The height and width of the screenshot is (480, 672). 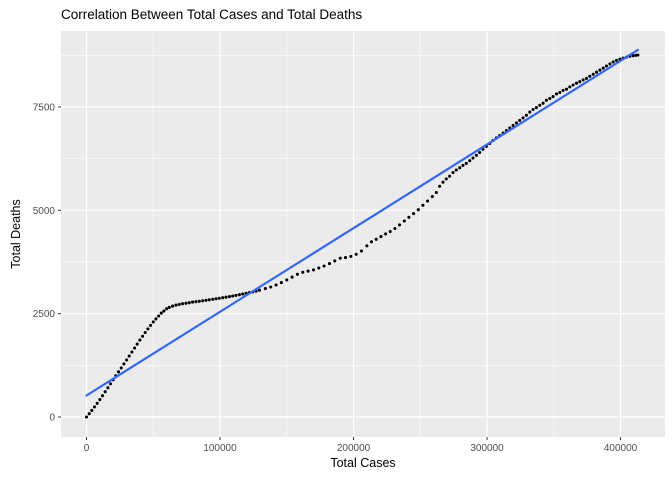 I want to click on x-tick-label: 300000, so click(x=487, y=448).